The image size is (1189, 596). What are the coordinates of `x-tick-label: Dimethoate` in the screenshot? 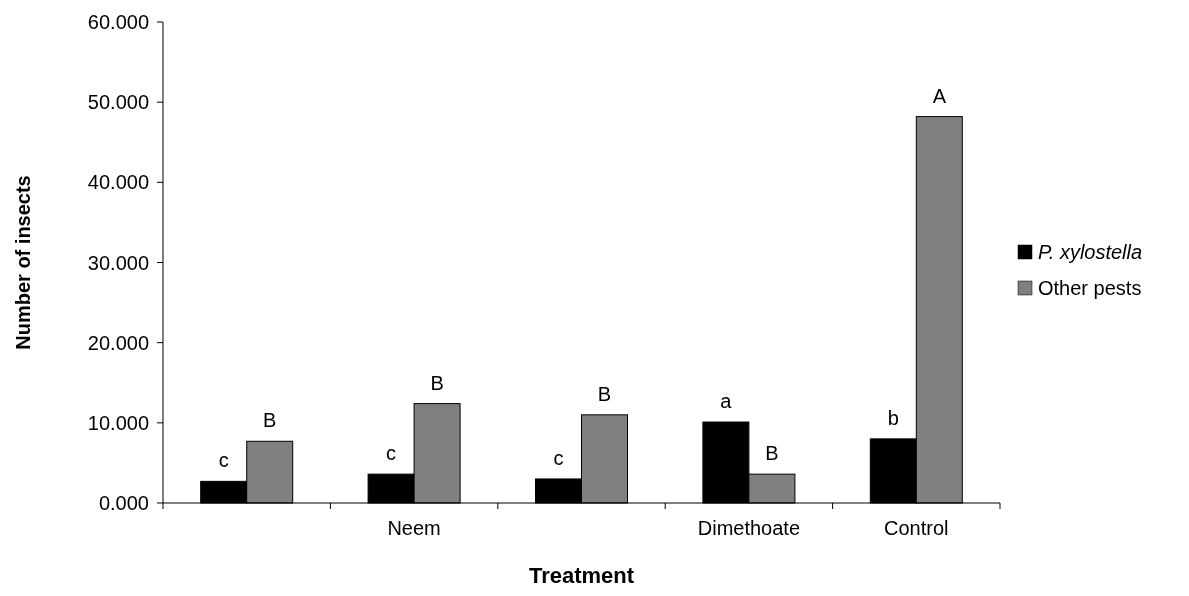 It's located at (749, 528).